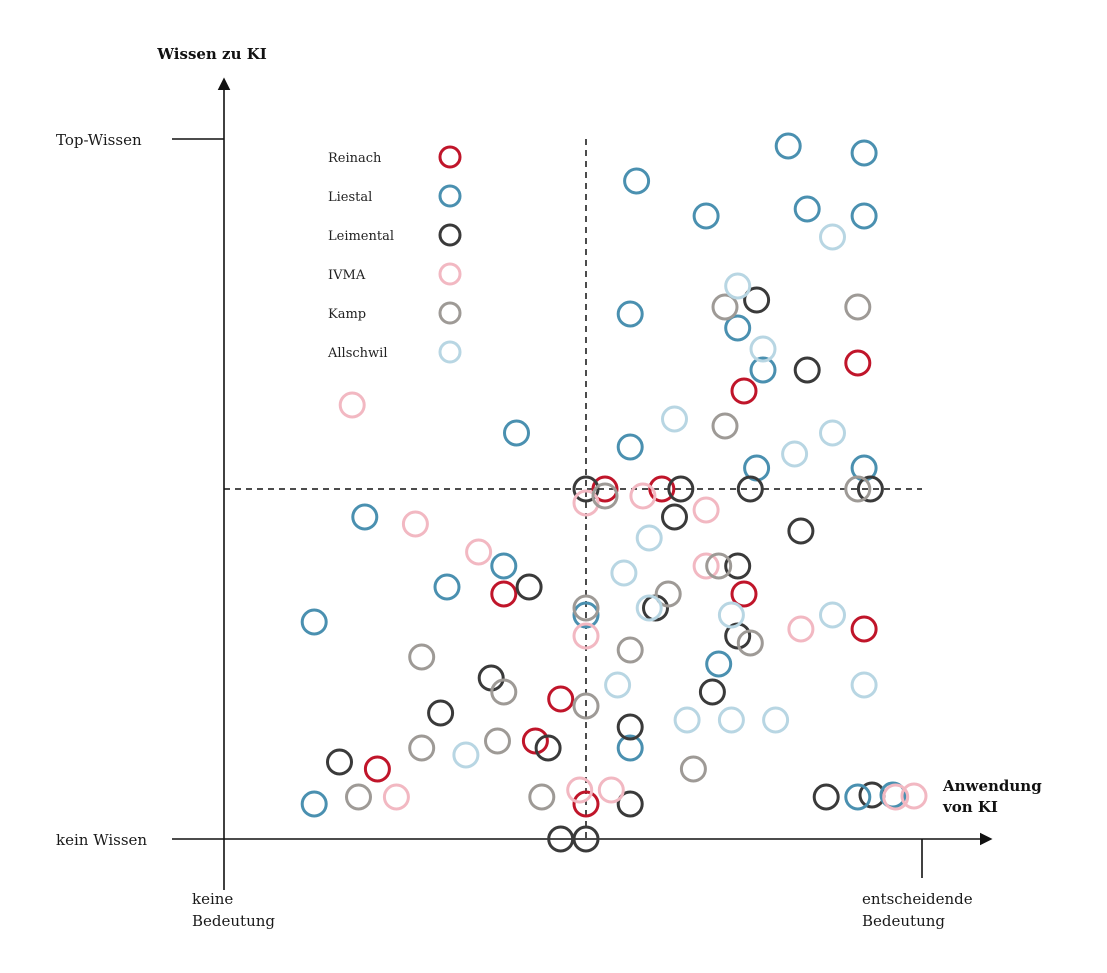  I want to click on legend-marker-kamp, so click(450, 313).